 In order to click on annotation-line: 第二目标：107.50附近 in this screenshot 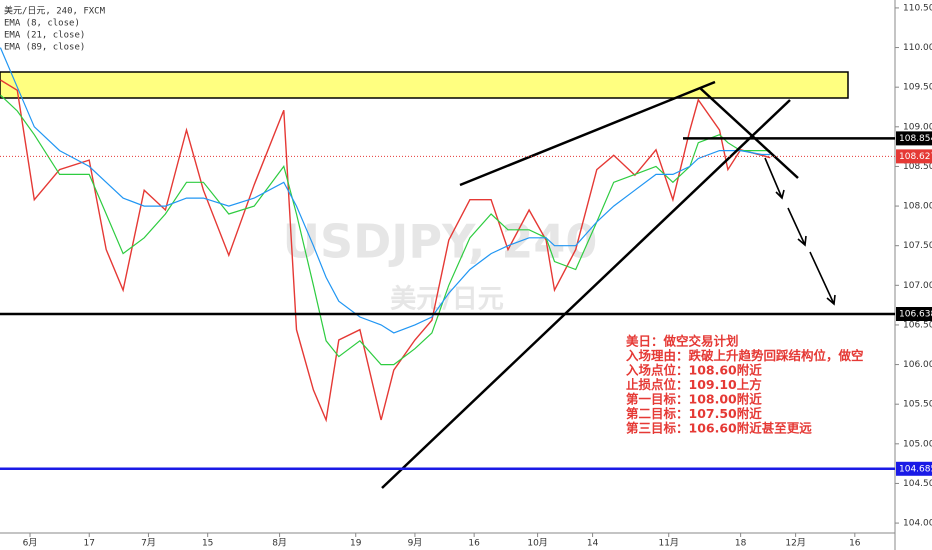, I will do `click(694, 413)`.